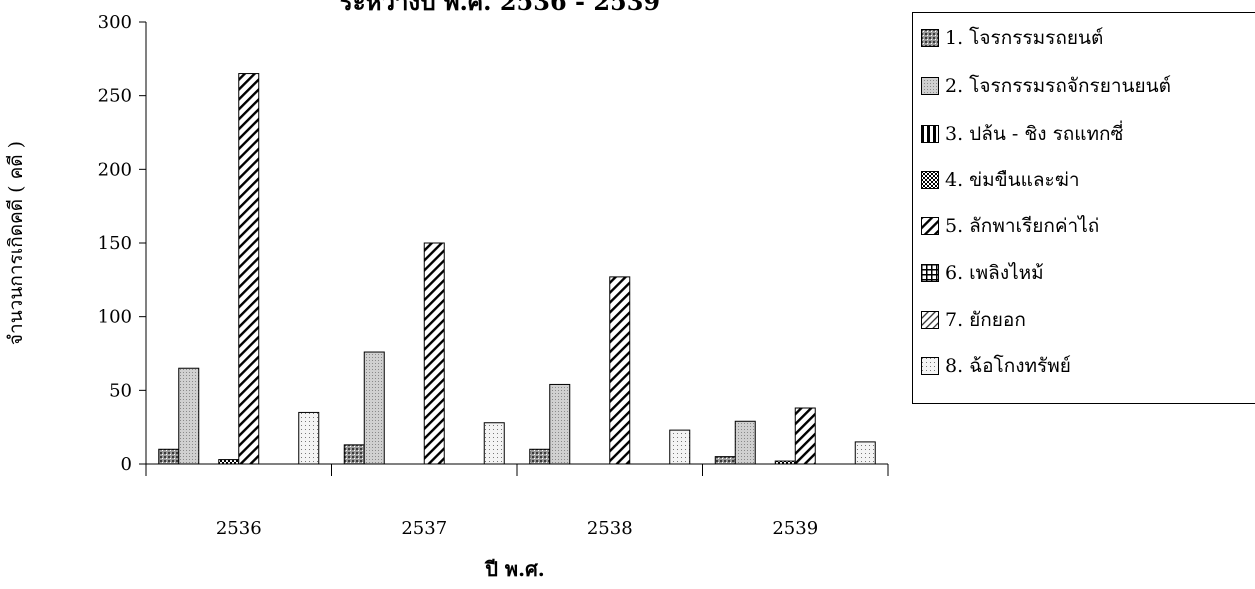 The width and height of the screenshot is (1255, 589). What do you see at coordinates (1034, 134) in the screenshot?
I see `legend-label: 3. ปล้น - ชิง รถแทกซี่` at bounding box center [1034, 134].